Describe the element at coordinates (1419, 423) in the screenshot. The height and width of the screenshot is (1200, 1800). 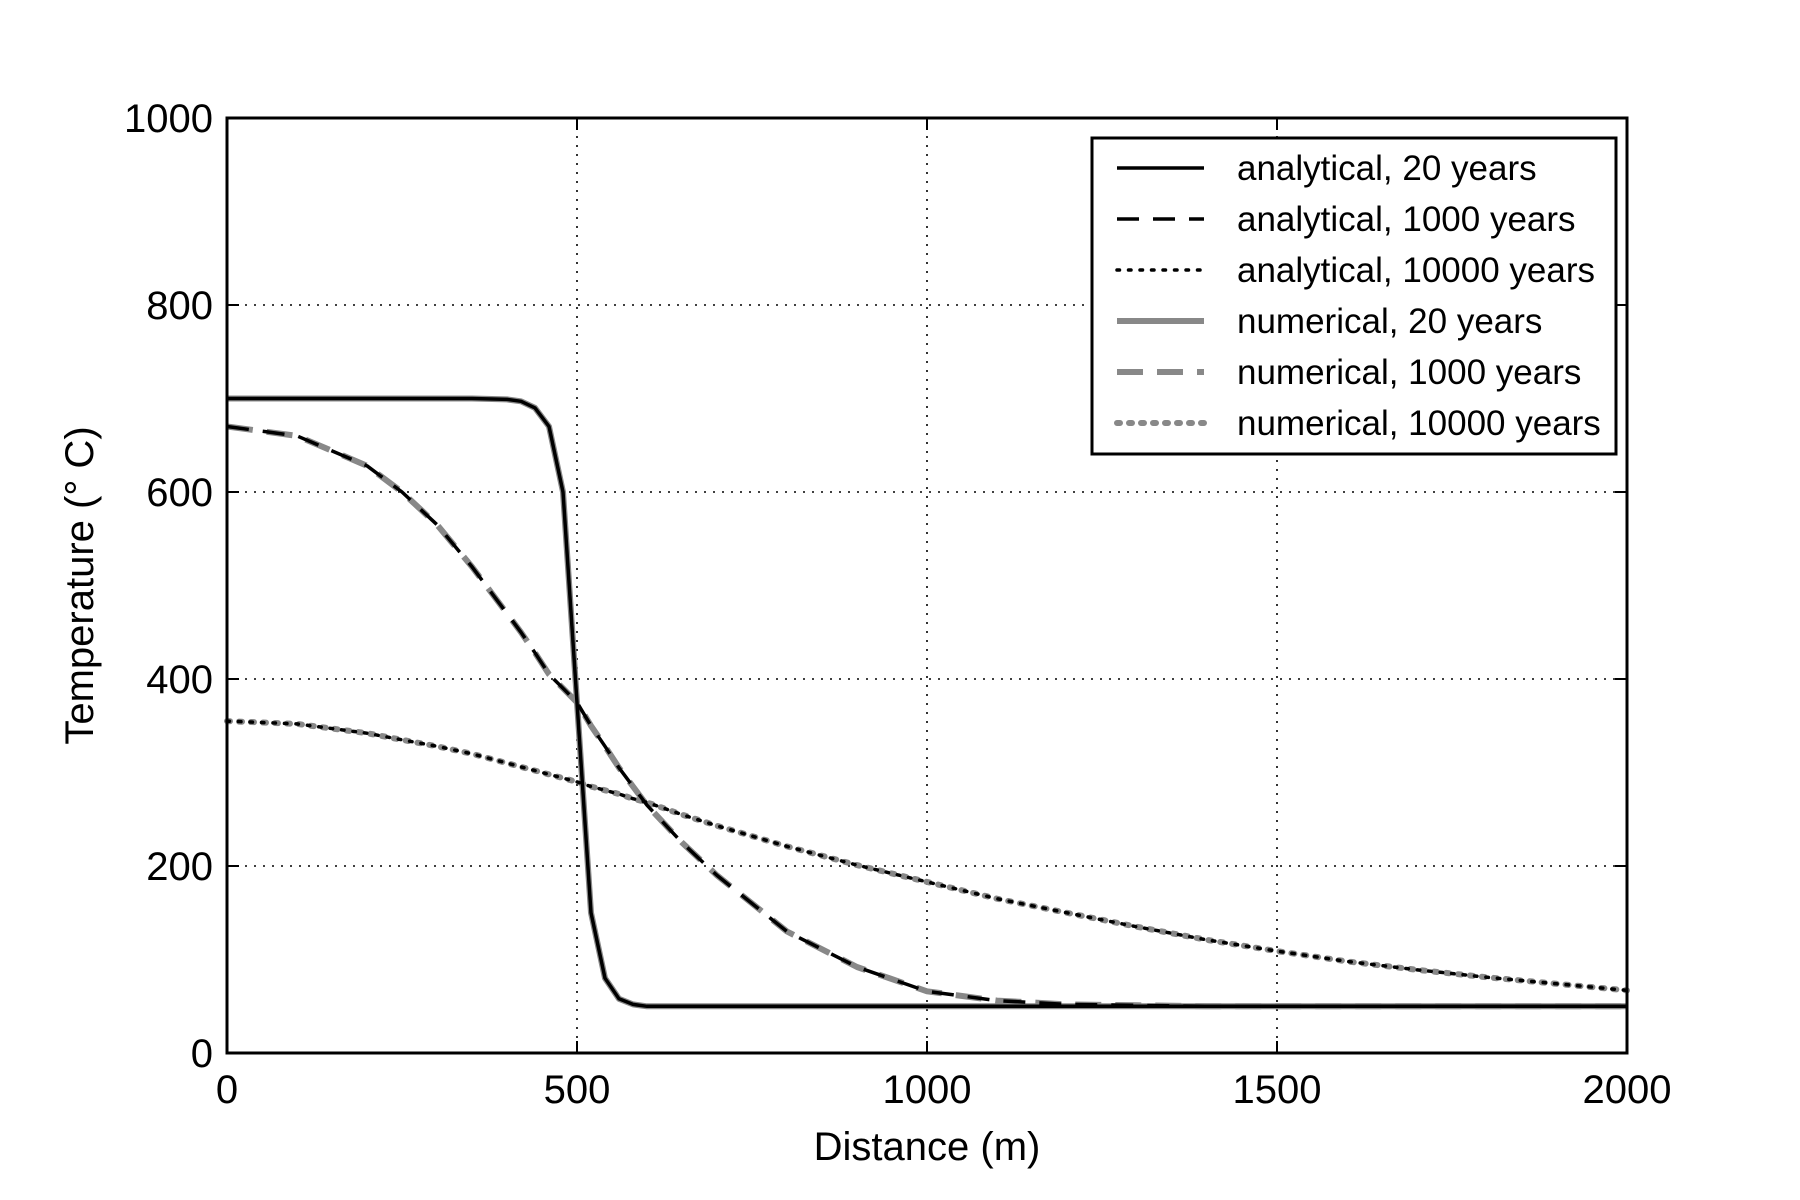
I see `legend-label: numerical, 10000 years` at that location.